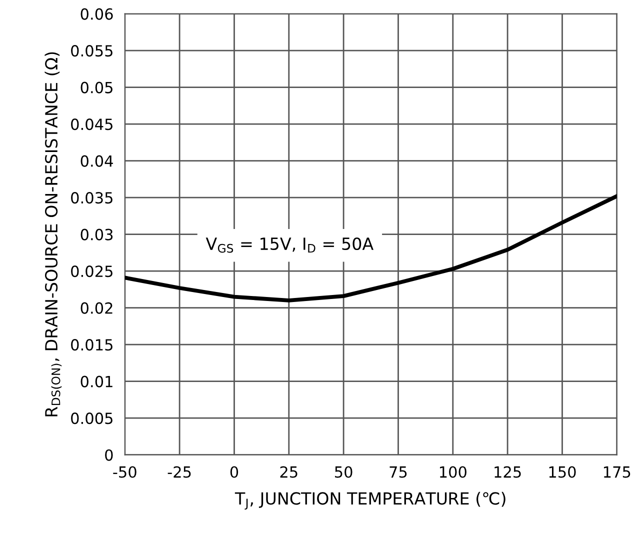 Image resolution: width=634 pixels, height=552 pixels. Describe the element at coordinates (124, 472) in the screenshot. I see `x-tick-label: -50` at that location.